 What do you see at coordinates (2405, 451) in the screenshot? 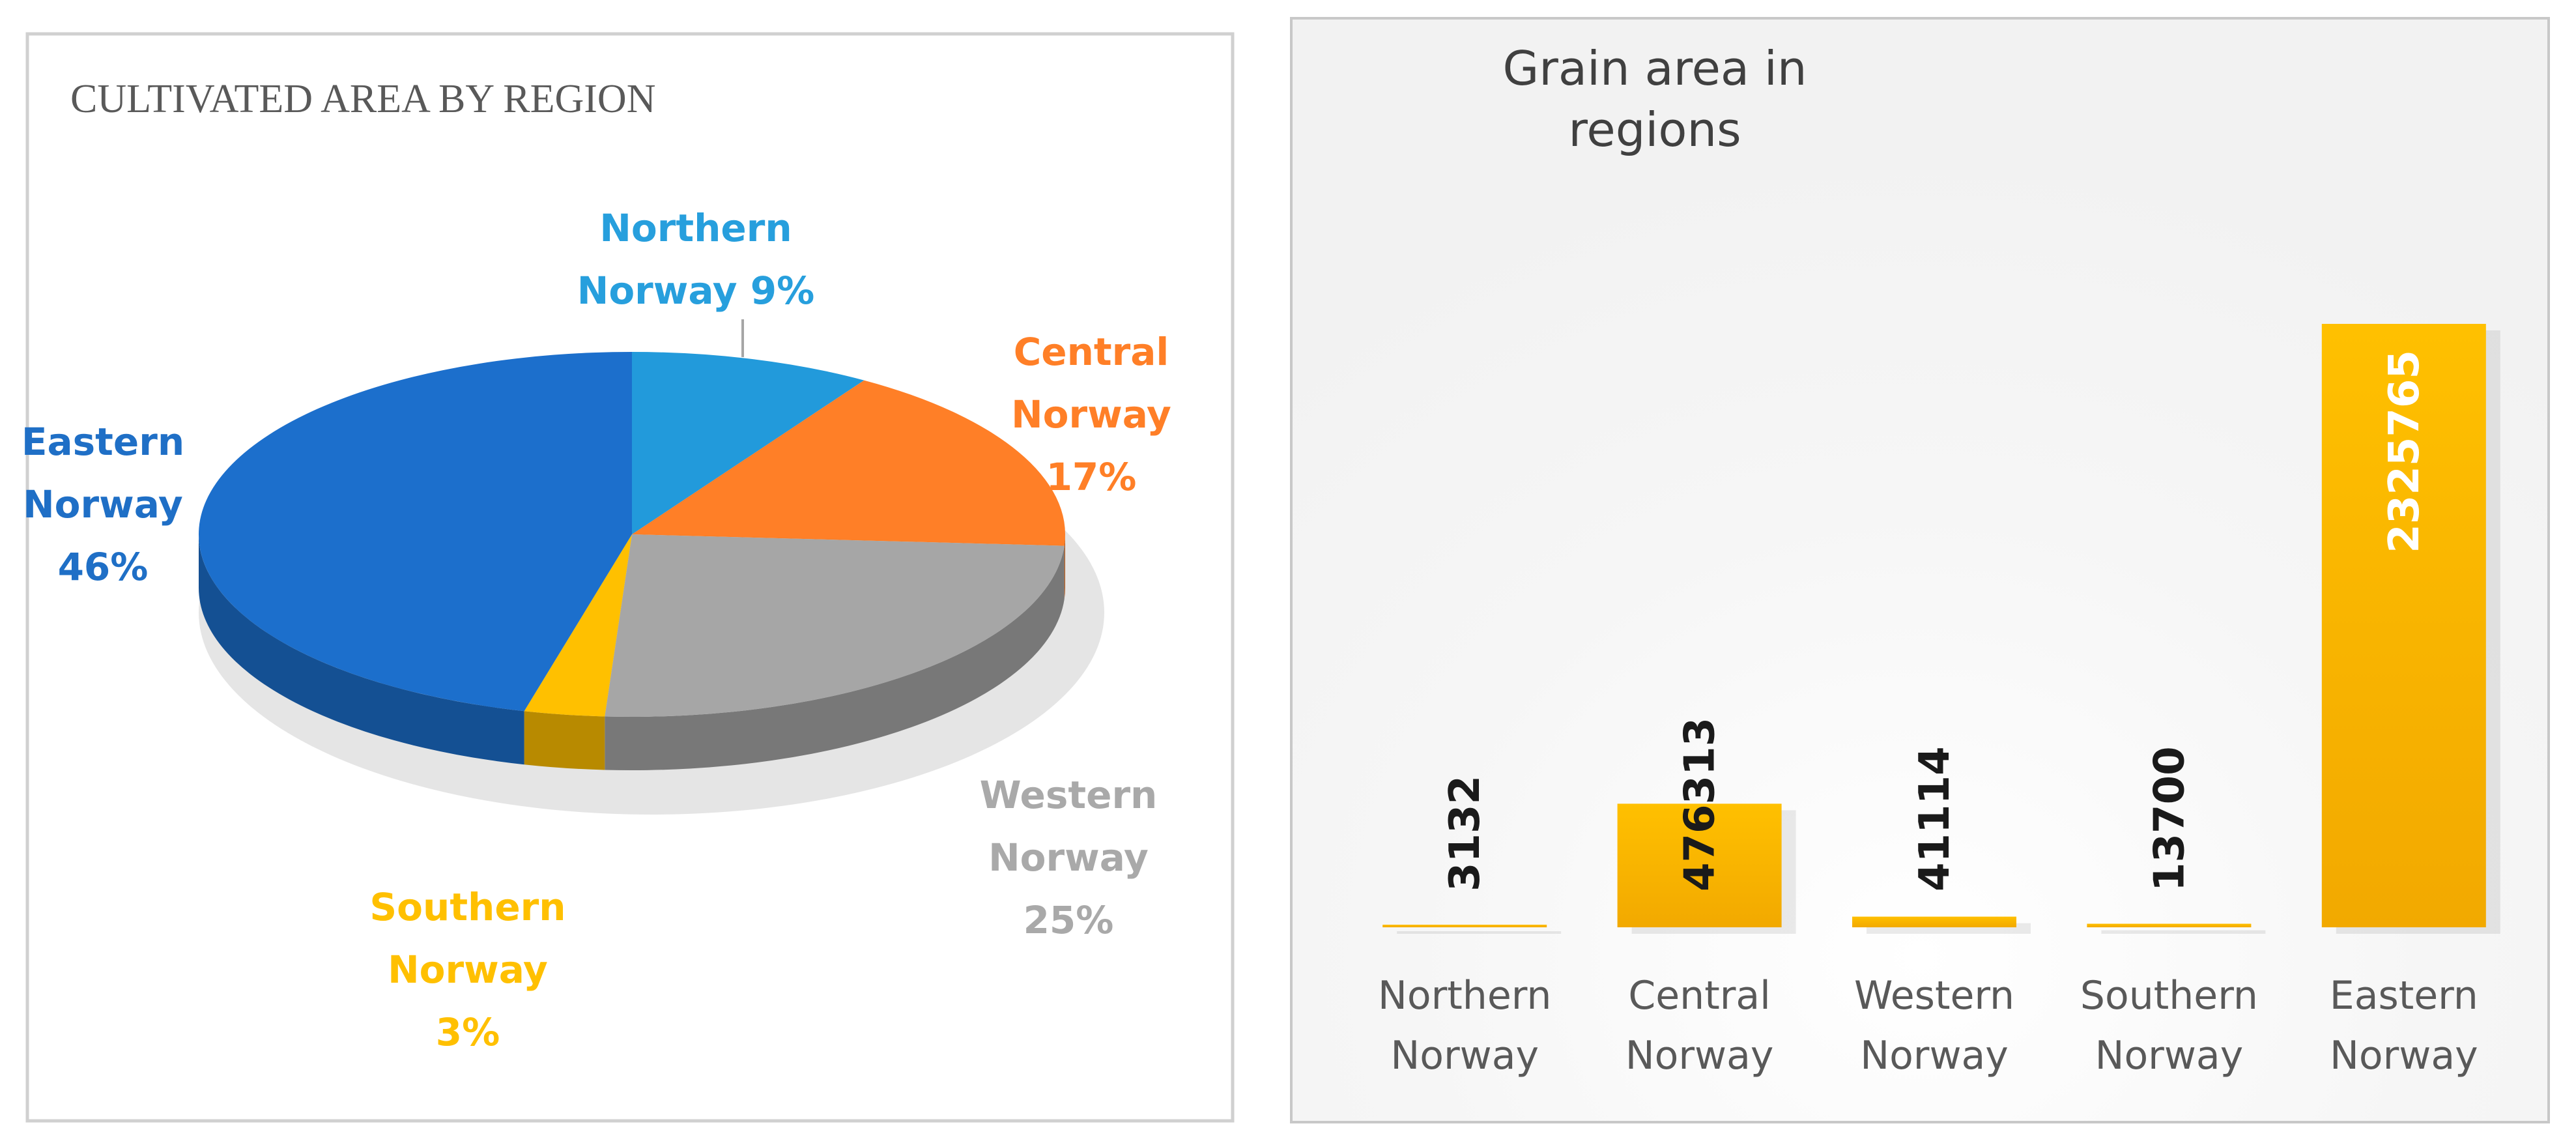
I see `bar-value-label-4: 2325765` at bounding box center [2405, 451].